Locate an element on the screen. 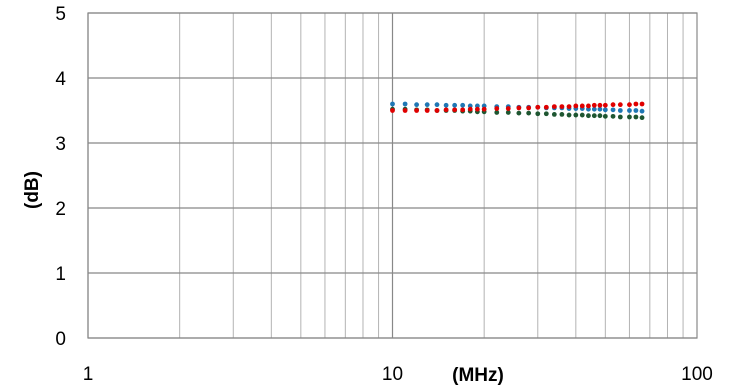 Image resolution: width=737 pixels, height=389 pixels. x-tick-labels: 1 10 100 is located at coordinates (398, 374).